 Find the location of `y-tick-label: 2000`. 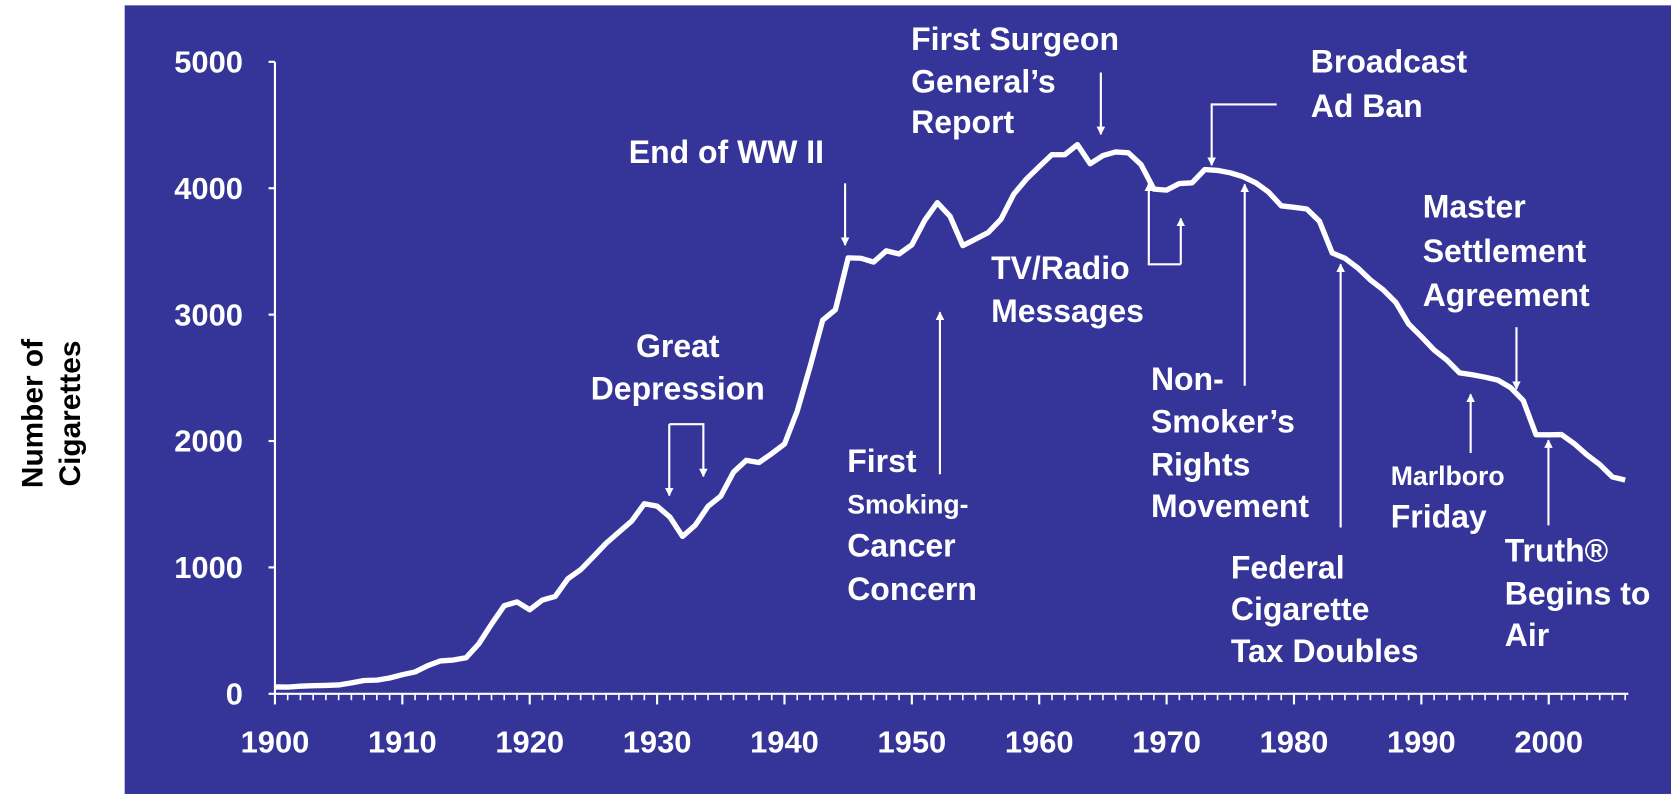

y-tick-label: 2000 is located at coordinates (208, 441).